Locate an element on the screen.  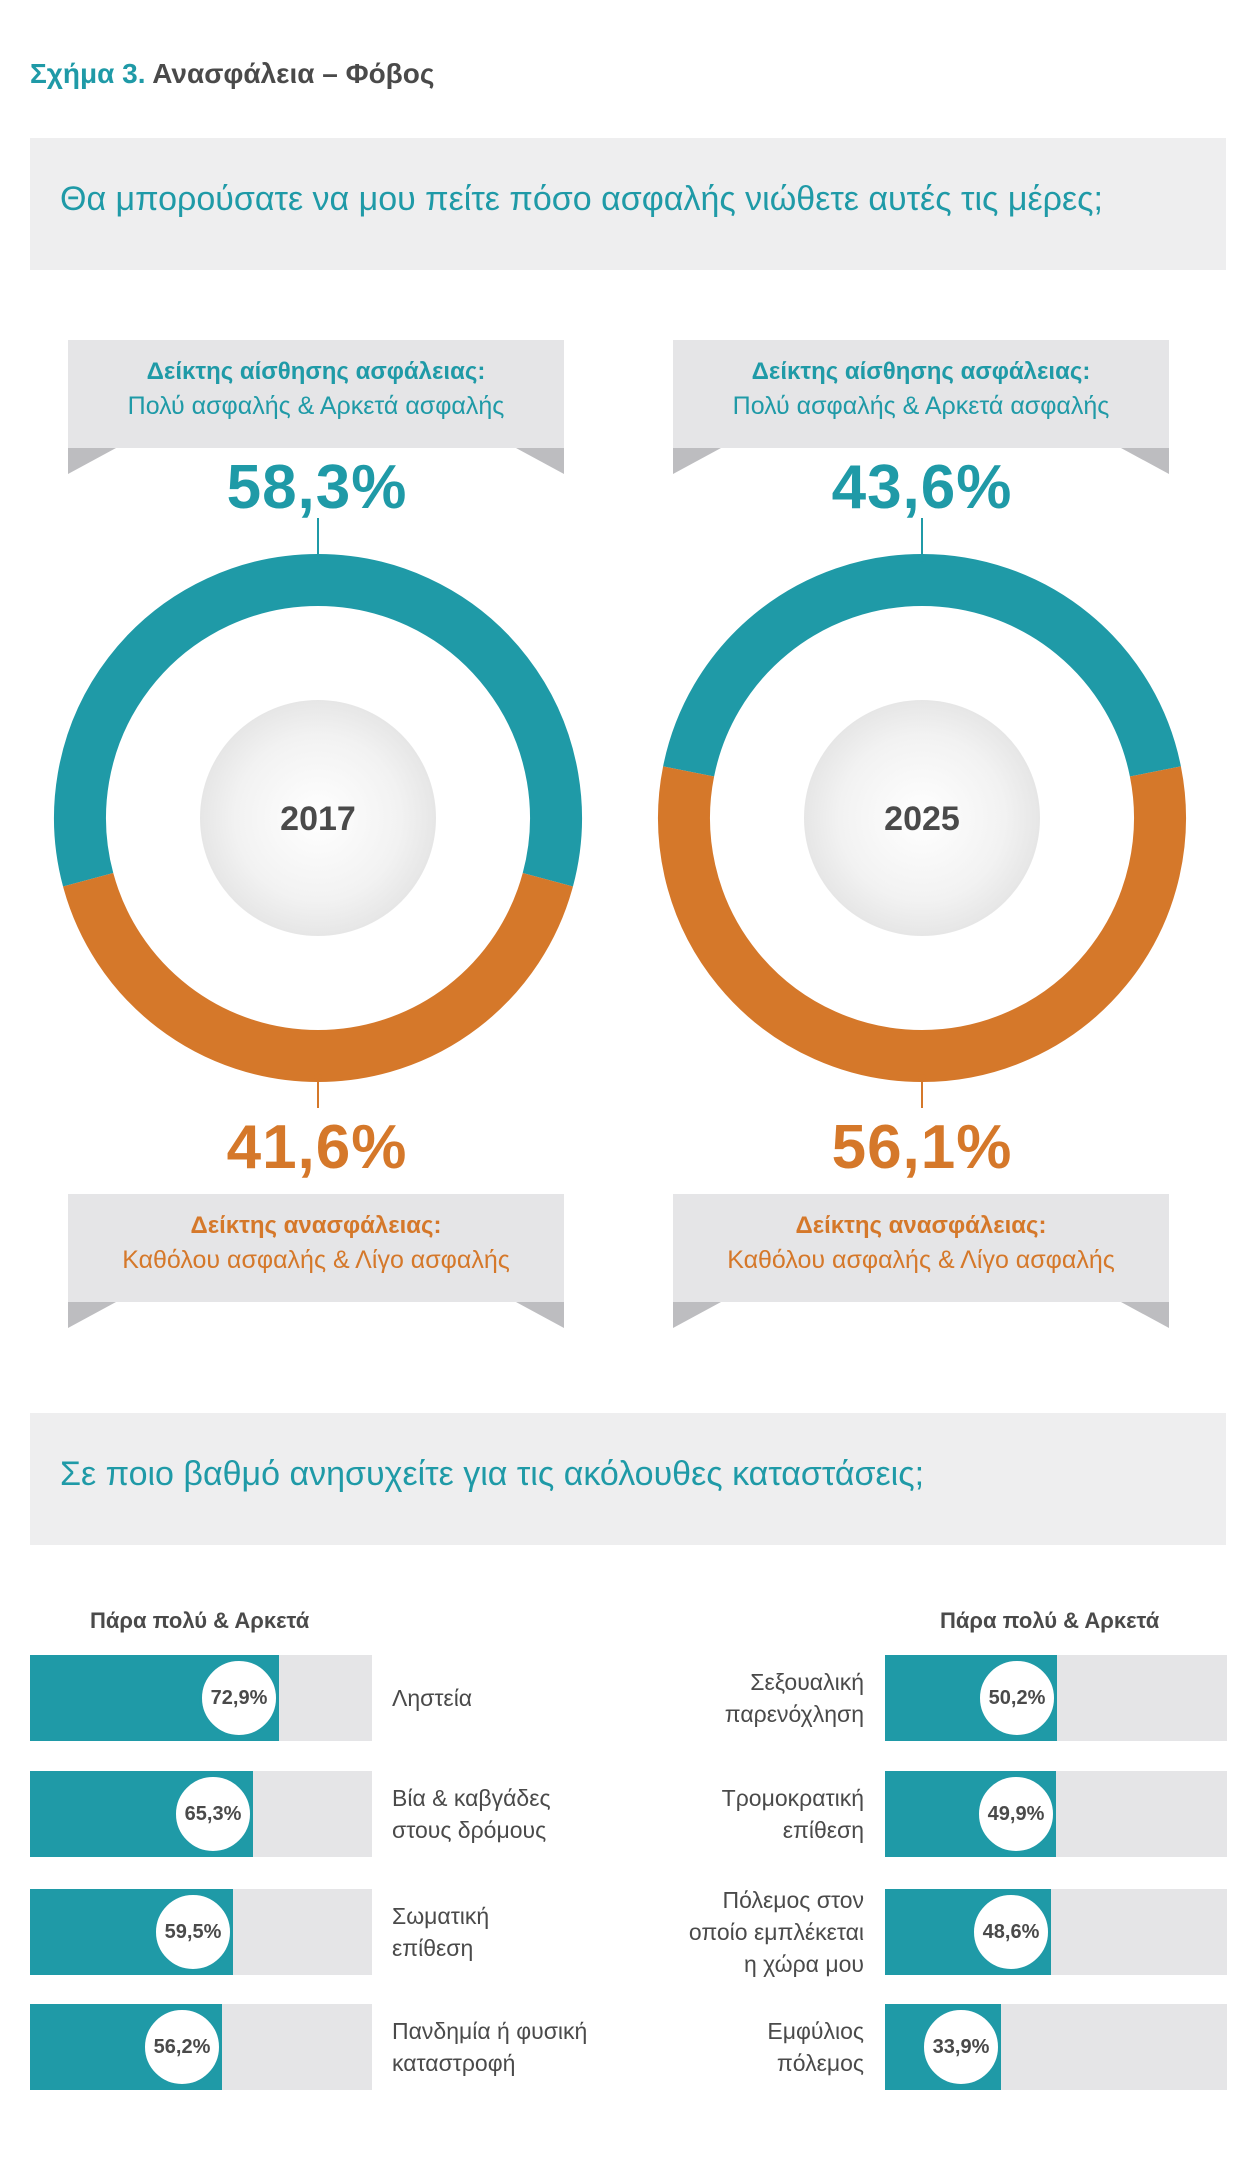
figure-number: Σχήμα 3. is located at coordinates (88, 73).